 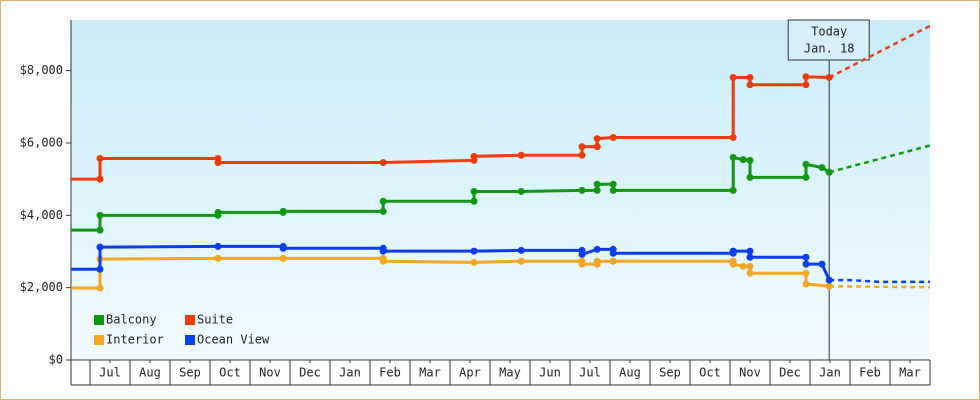 What do you see at coordinates (829, 49) in the screenshot?
I see `today-date: Jan. 18` at bounding box center [829, 49].